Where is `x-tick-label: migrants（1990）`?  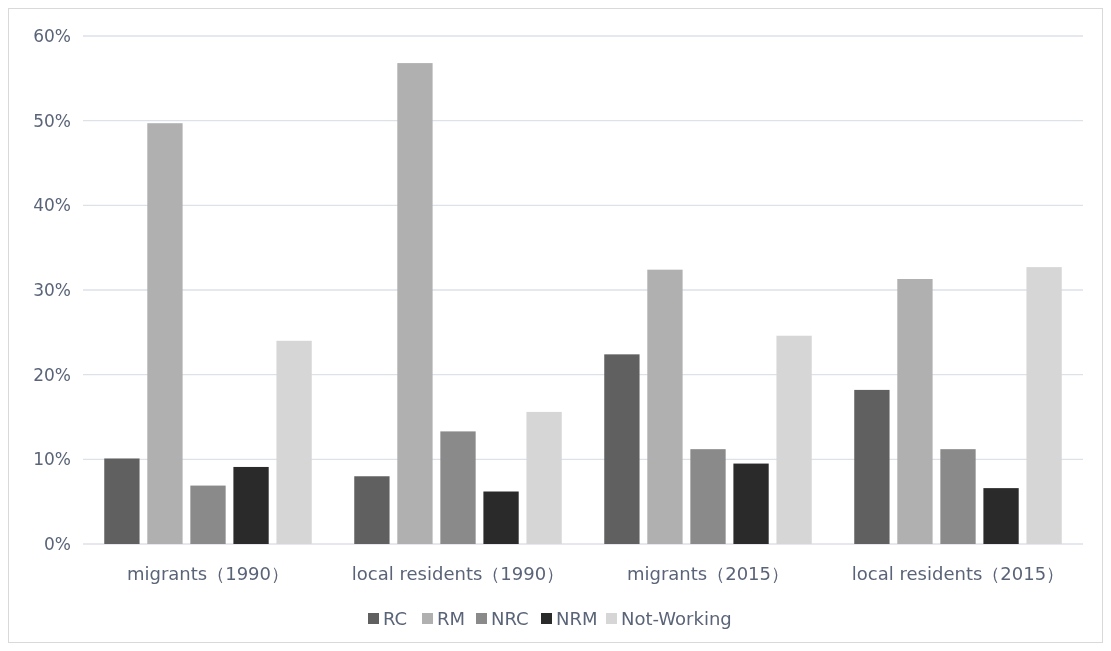 x-tick-label: migrants（1990） is located at coordinates (208, 573).